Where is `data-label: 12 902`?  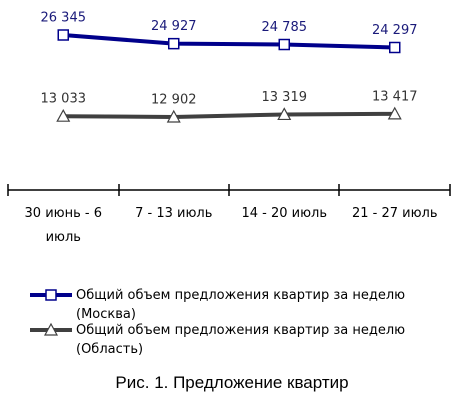 data-label: 12 902 is located at coordinates (174, 100).